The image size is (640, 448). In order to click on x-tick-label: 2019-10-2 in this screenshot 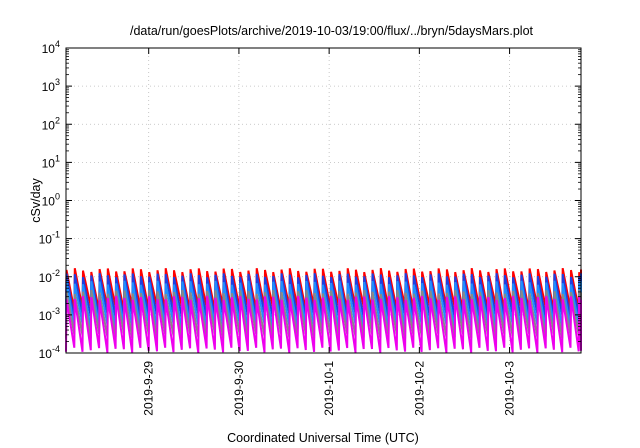, I will do `click(419, 388)`.